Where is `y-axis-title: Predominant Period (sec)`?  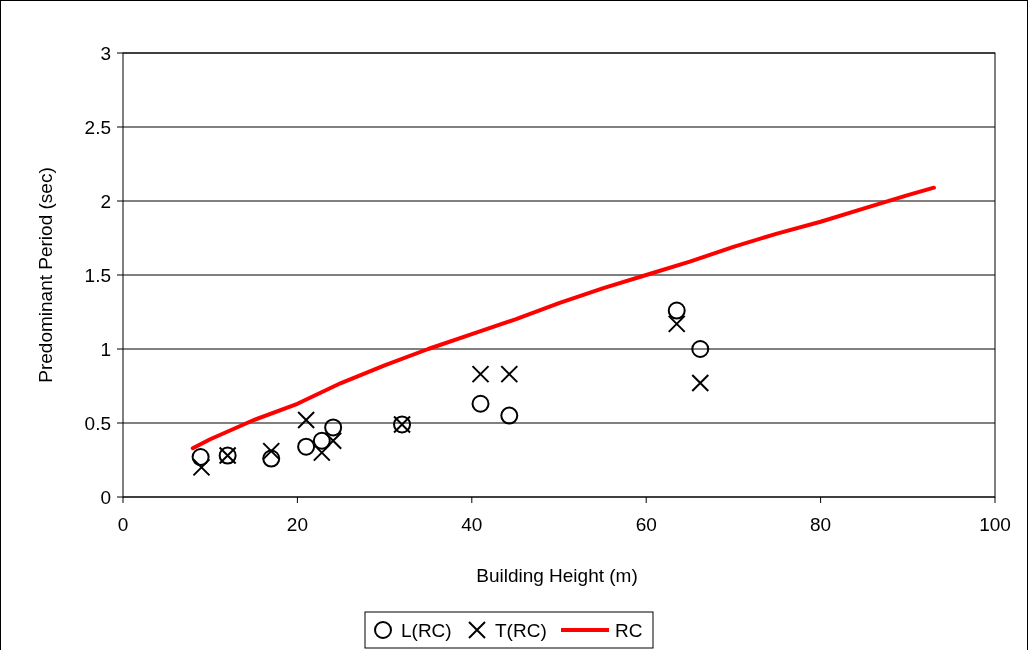
y-axis-title: Predominant Period (sec) is located at coordinates (45, 275).